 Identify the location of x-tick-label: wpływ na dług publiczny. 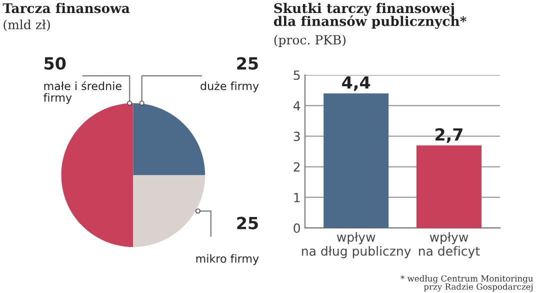
(356, 245).